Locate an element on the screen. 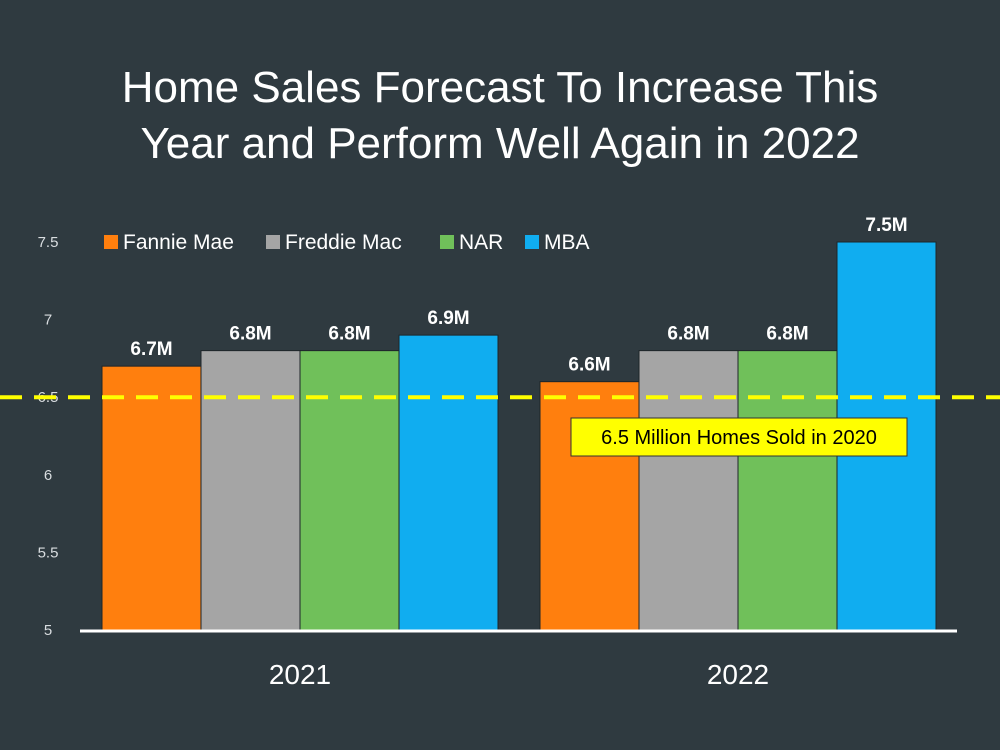 The height and width of the screenshot is (750, 1000). y-tick-label: 5.5 is located at coordinates (48, 552).